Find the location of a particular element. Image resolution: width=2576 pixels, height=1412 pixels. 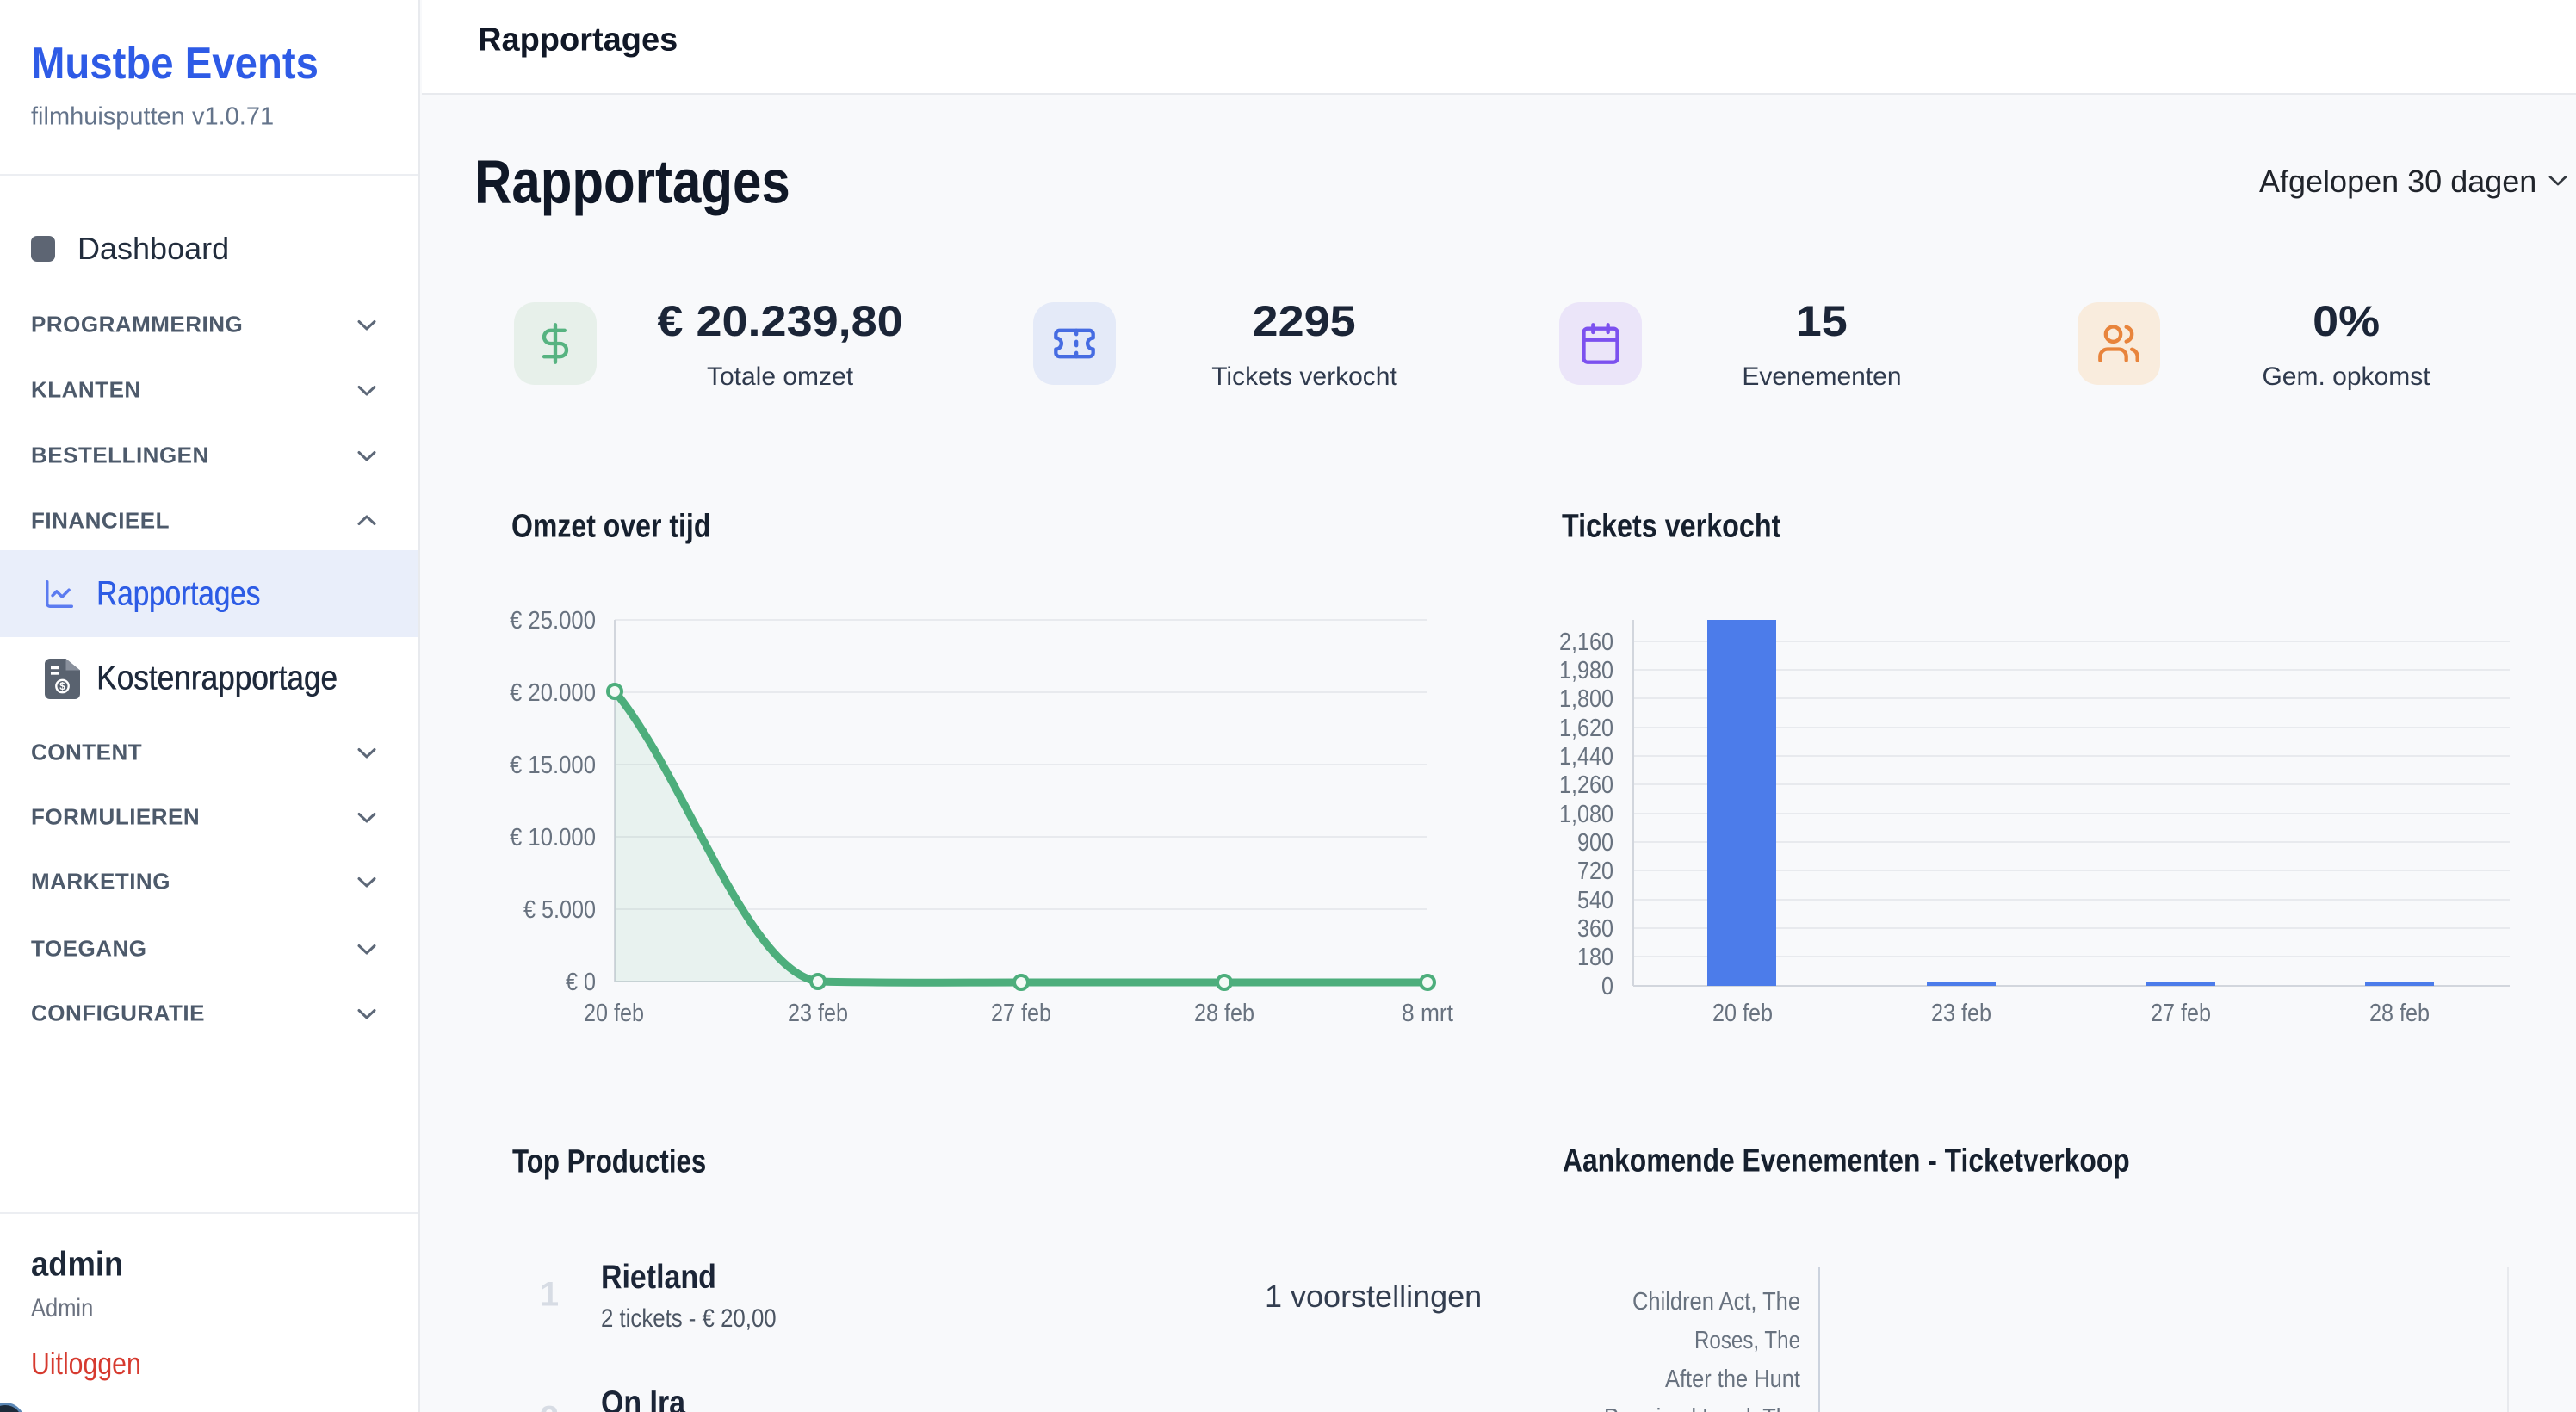

svg-text: 8 mrt is located at coordinates (1428, 1014).